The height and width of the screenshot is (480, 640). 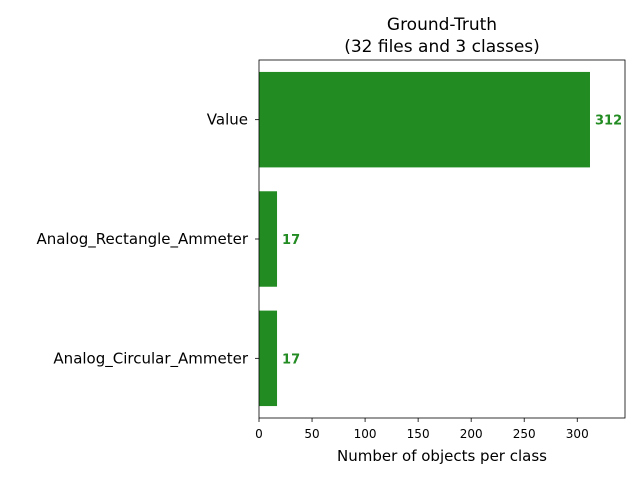 I want to click on x-tick-label-1: 50, so click(x=311, y=434).